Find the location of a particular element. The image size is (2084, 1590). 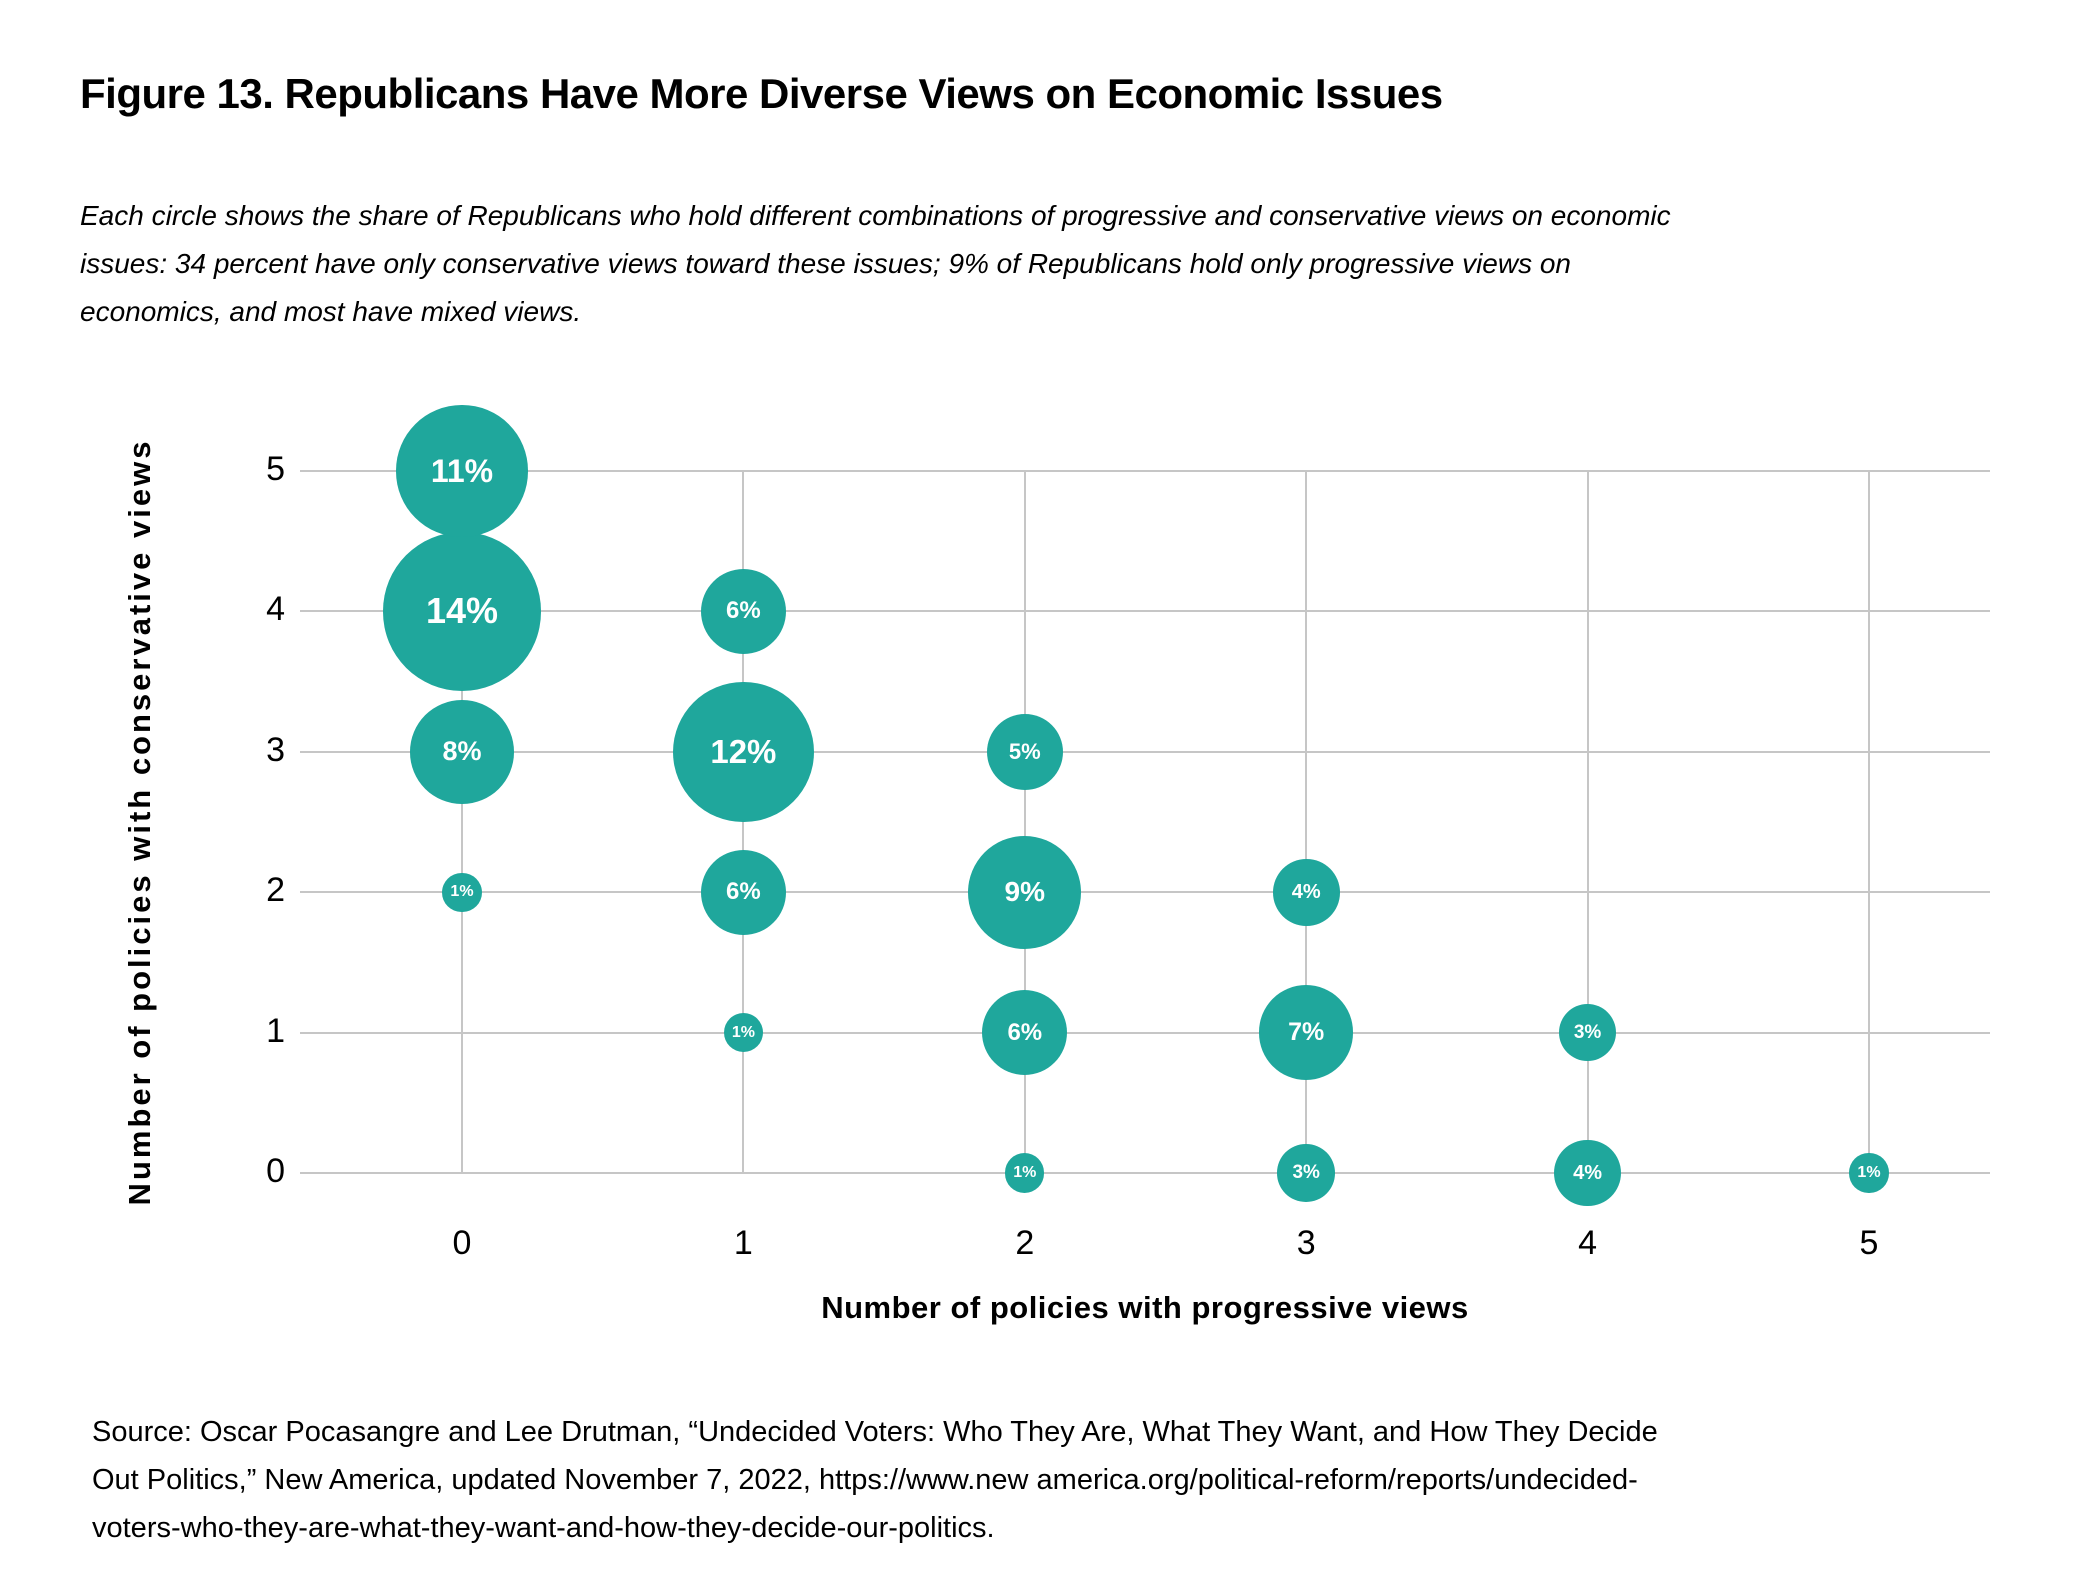

x-tick-label-5: 5 is located at coordinates (1869, 1243).